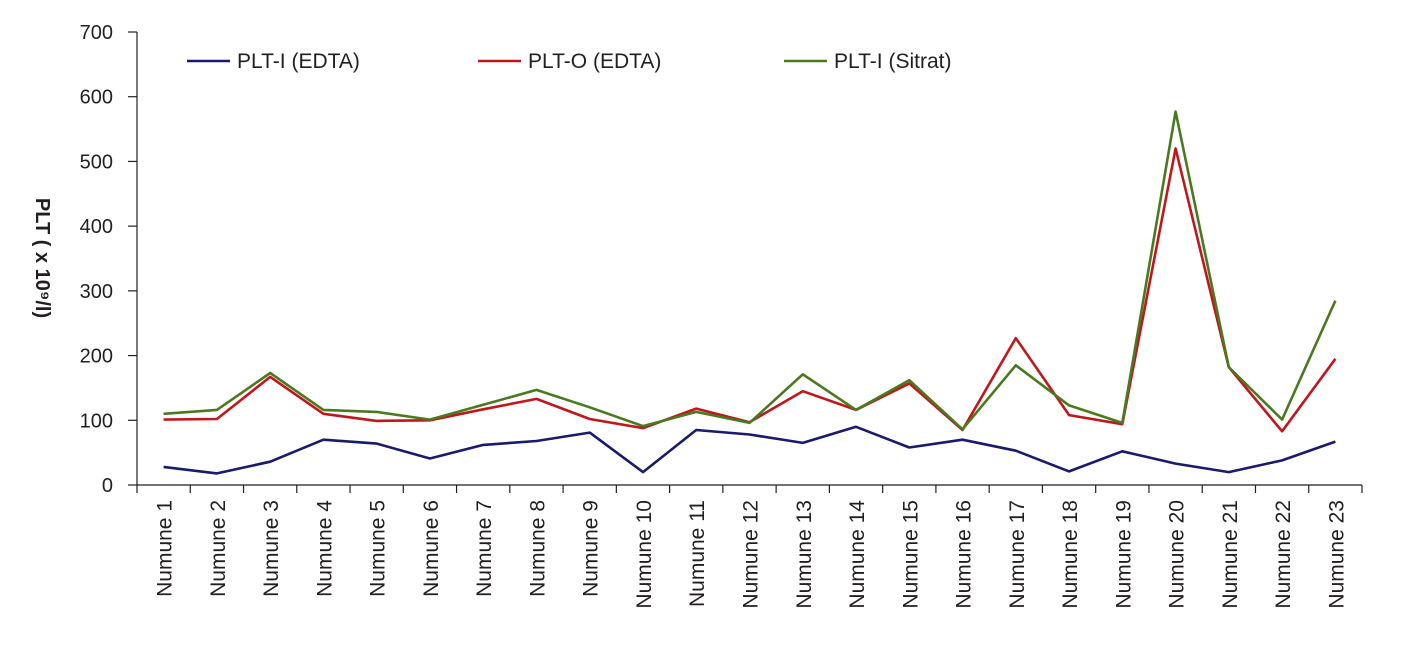  What do you see at coordinates (1123, 554) in the screenshot?
I see `x-tick-label: Numune 19` at bounding box center [1123, 554].